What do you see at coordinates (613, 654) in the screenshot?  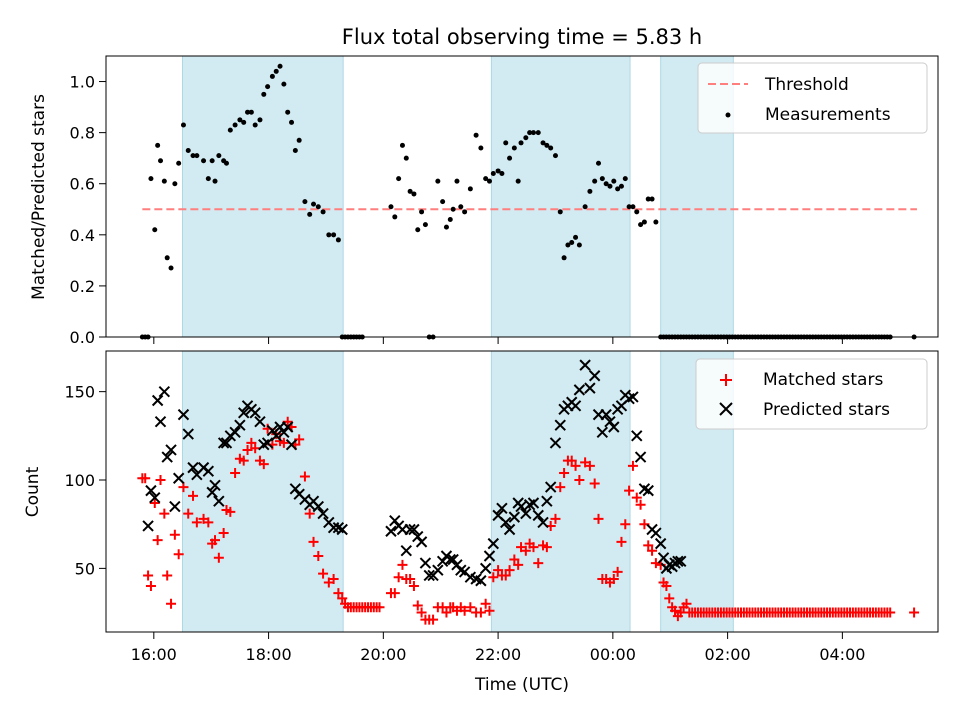 I see `x-tick-label: 00:00` at bounding box center [613, 654].